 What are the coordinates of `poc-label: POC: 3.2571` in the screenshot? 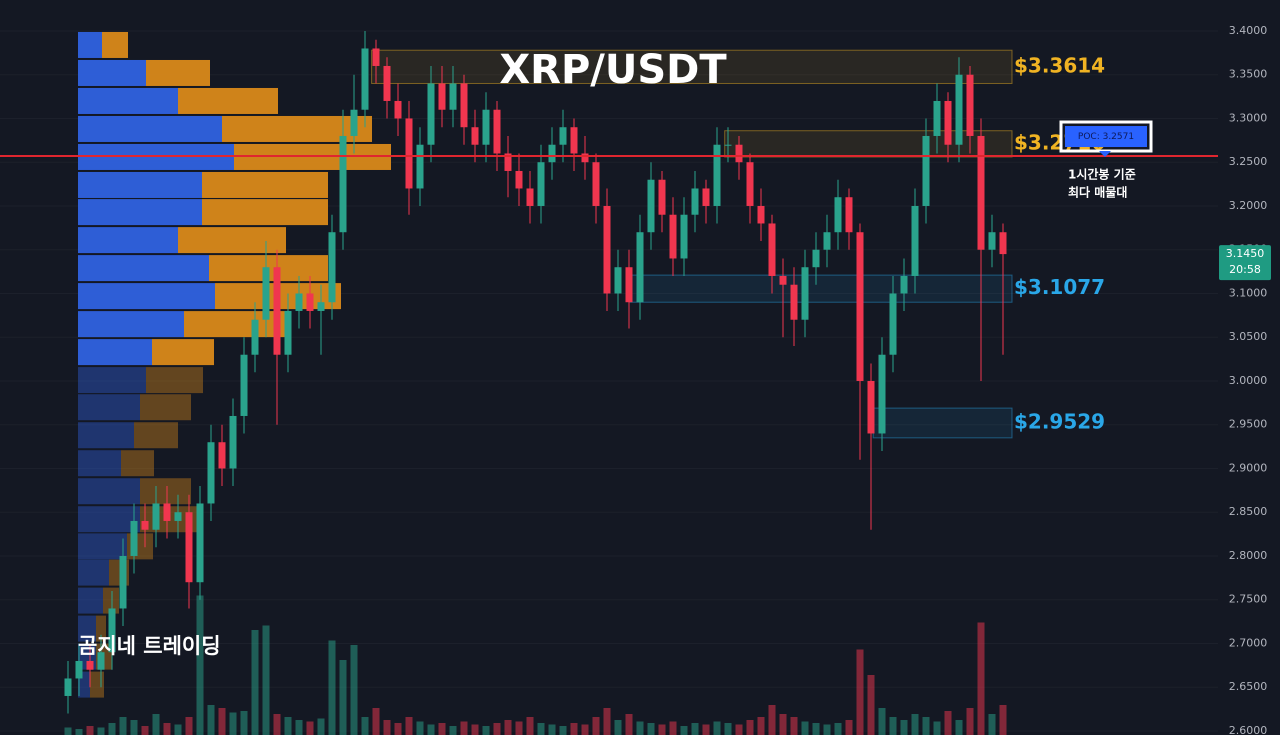 It's located at (1106, 137).